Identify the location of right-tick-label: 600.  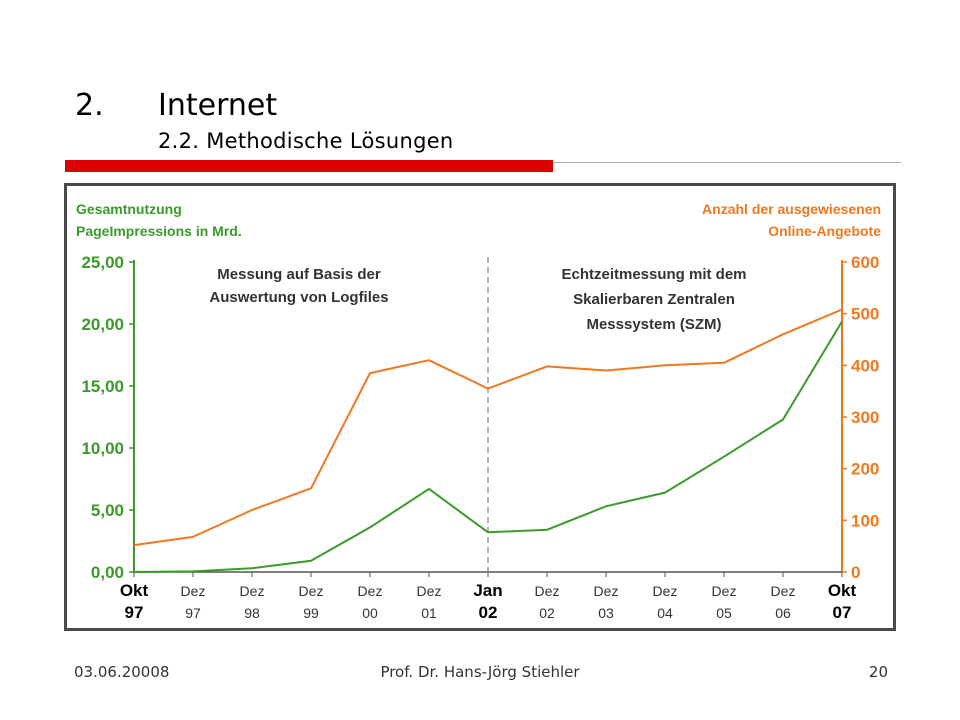
(865, 262).